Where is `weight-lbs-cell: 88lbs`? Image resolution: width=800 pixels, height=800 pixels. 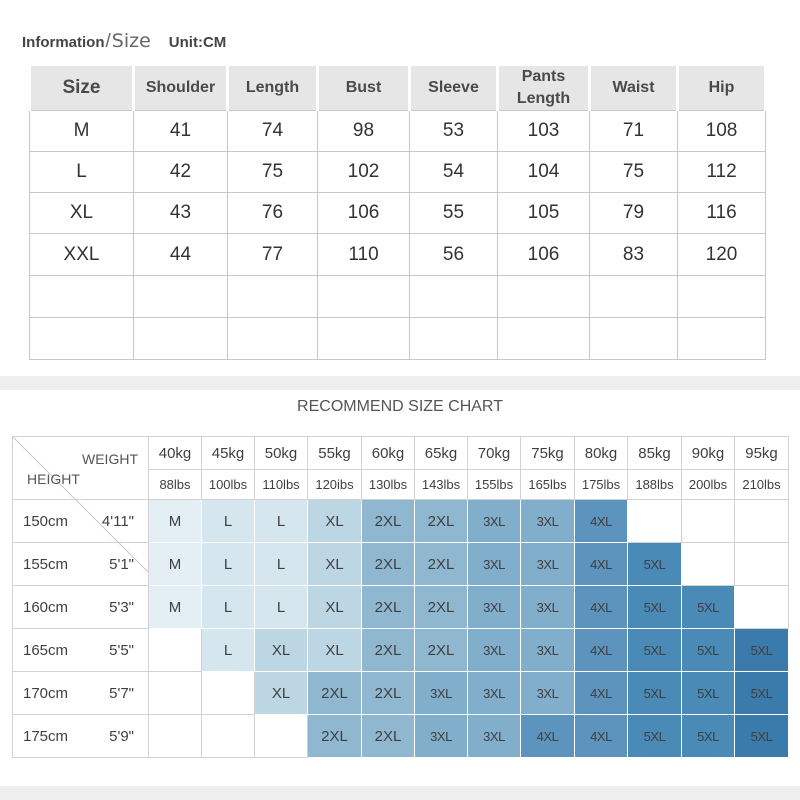
weight-lbs-cell: 88lbs is located at coordinates (175, 484).